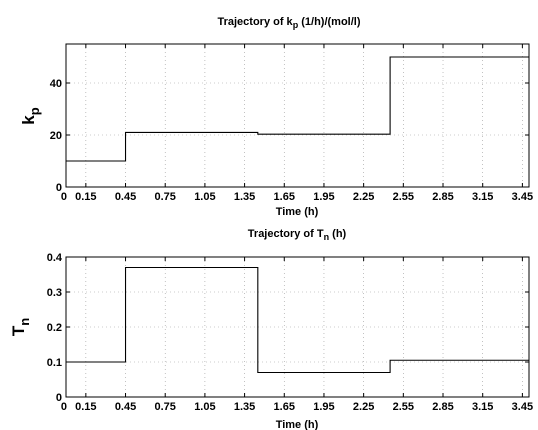 This screenshot has width=538, height=430. I want to click on kp-x-tick-label: 1.05, so click(204, 197).